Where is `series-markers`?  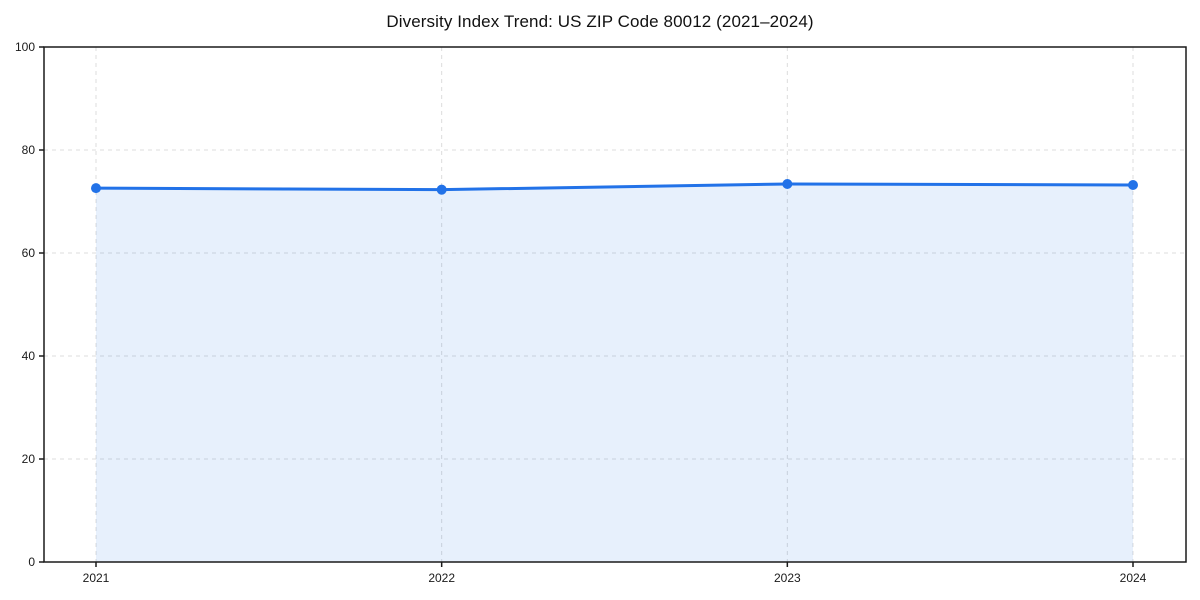
series-markers is located at coordinates (614, 186).